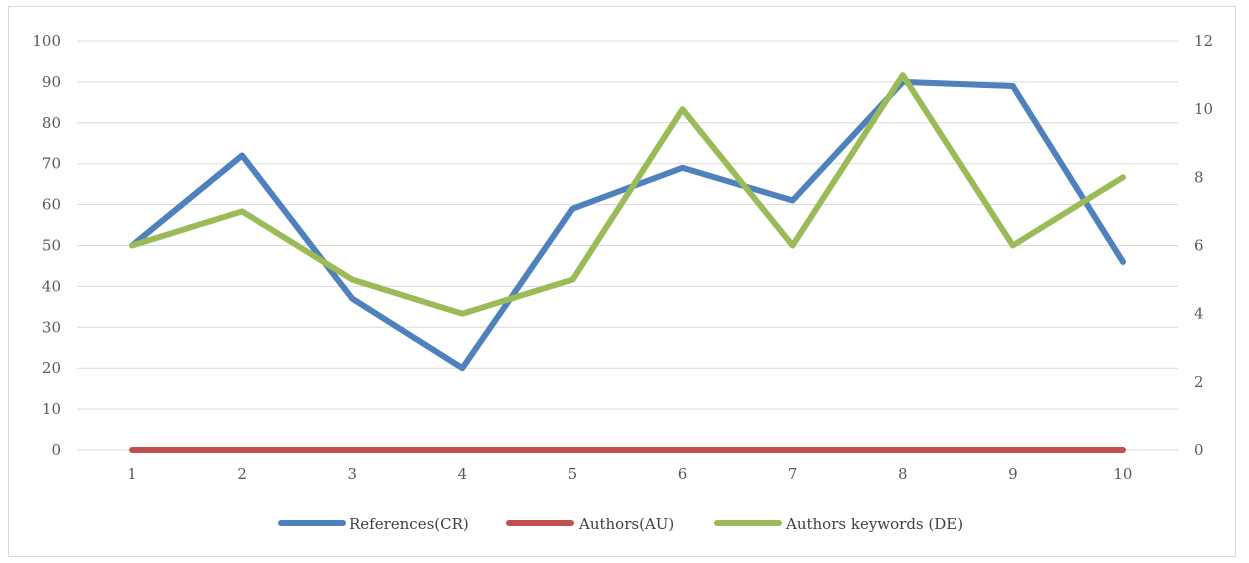  I want to click on y-left-tick-label: 10, so click(51, 409).